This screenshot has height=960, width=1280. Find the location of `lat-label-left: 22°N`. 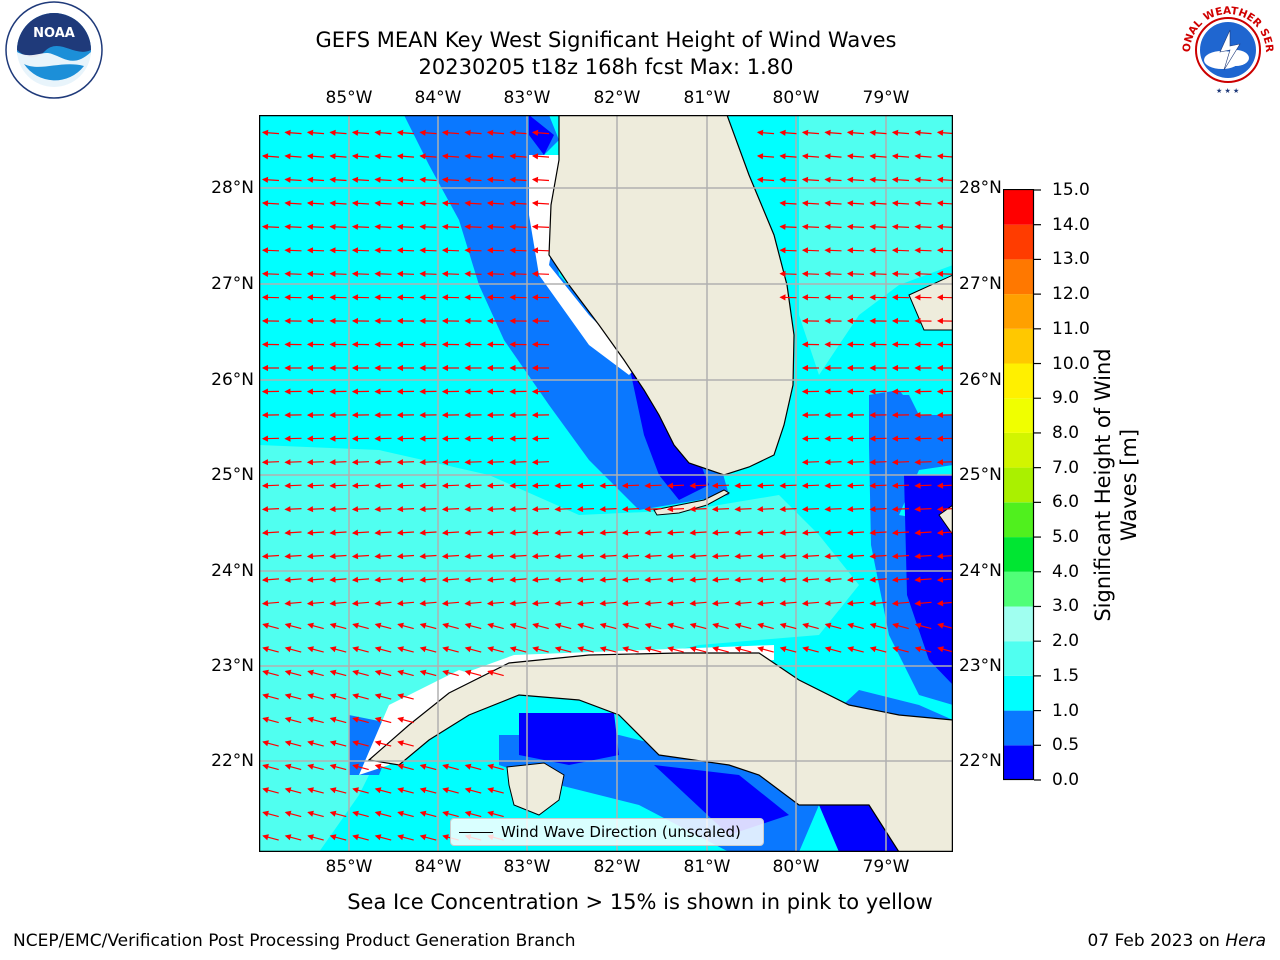

lat-label-left: 22°N is located at coordinates (232, 761).